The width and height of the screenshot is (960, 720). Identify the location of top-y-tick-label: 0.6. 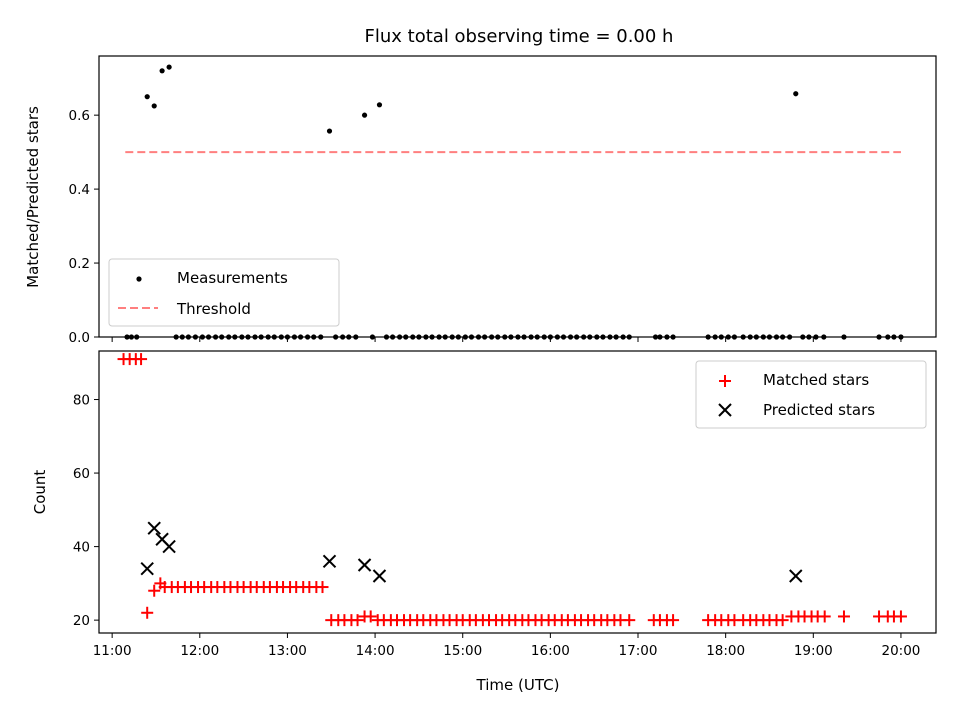
(79, 116).